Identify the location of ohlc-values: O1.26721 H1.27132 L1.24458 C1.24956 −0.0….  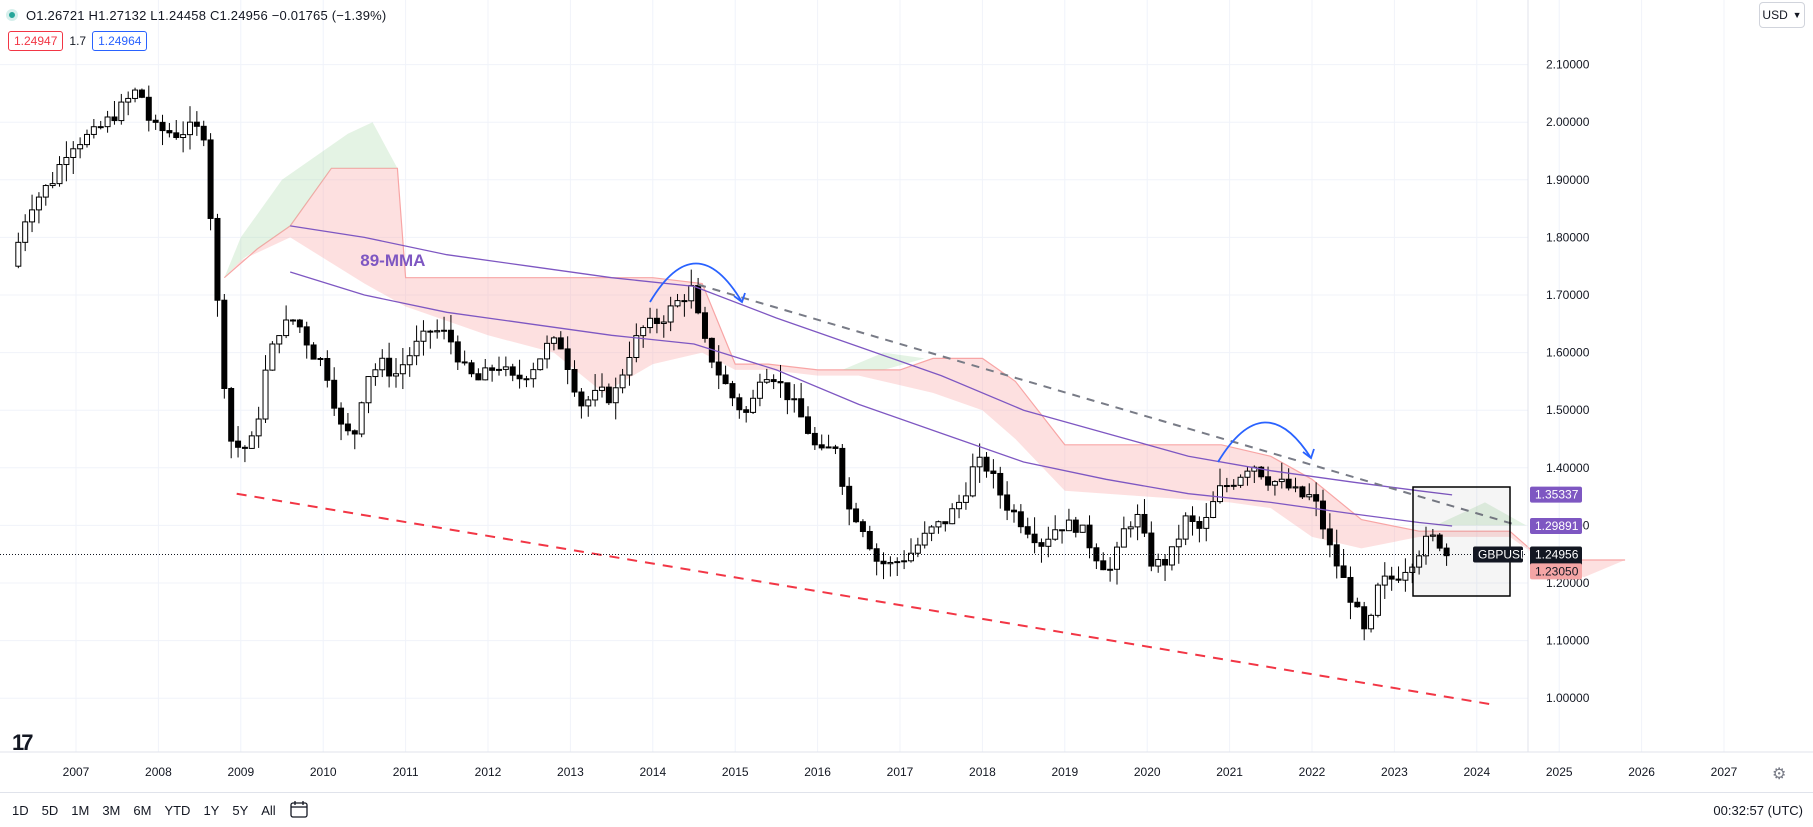
(206, 15).